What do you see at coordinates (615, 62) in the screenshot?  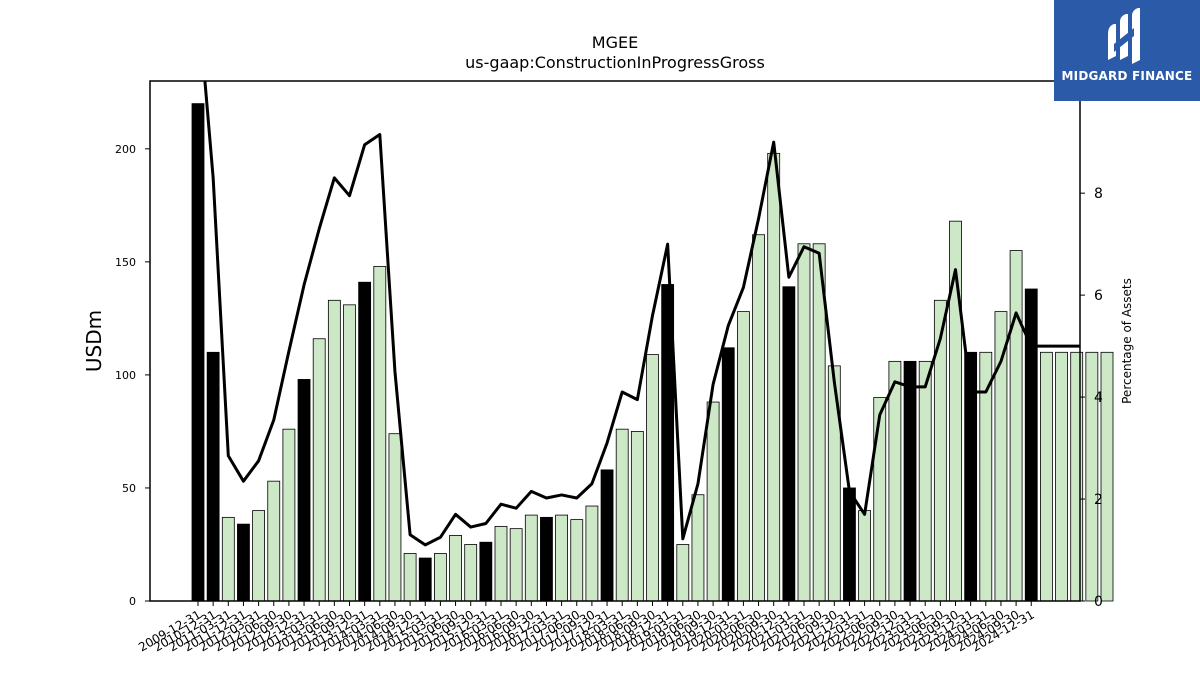 I see `chart-subtitle: us-gaap:ConstructionInProgressGross` at bounding box center [615, 62].